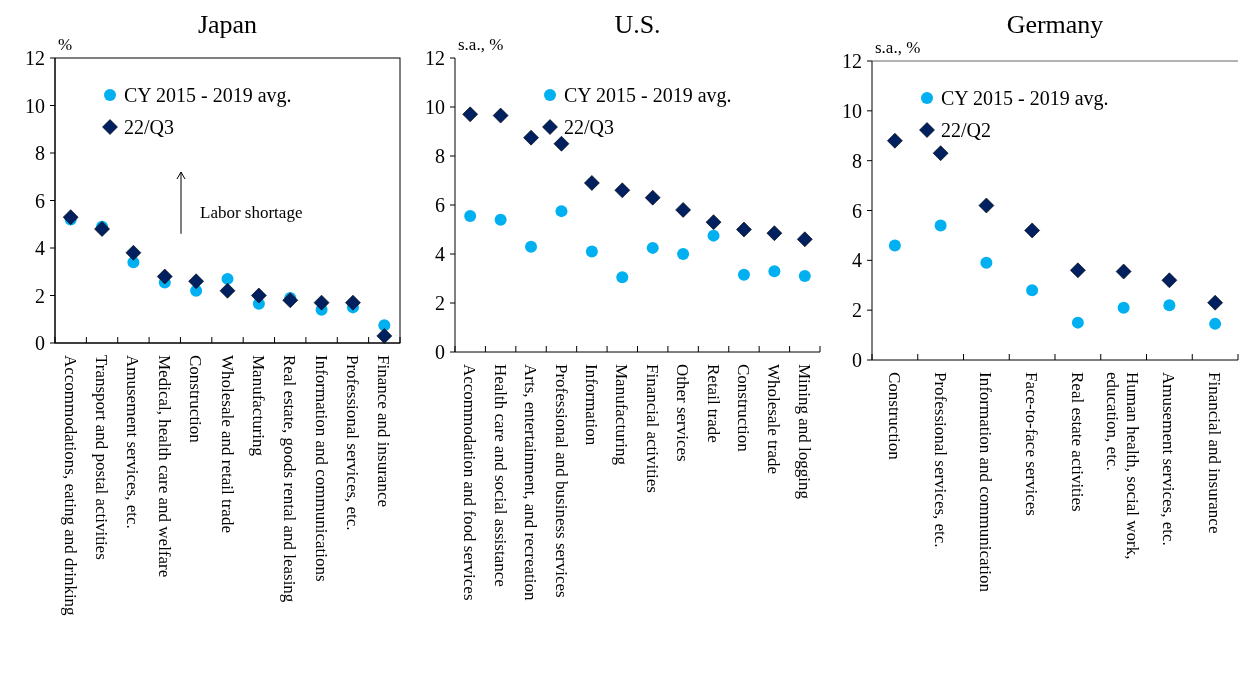 Image resolution: width=1242 pixels, height=691 pixels. Describe the element at coordinates (561, 481) in the screenshot. I see `x-tick-label: Professional and business services` at that location.